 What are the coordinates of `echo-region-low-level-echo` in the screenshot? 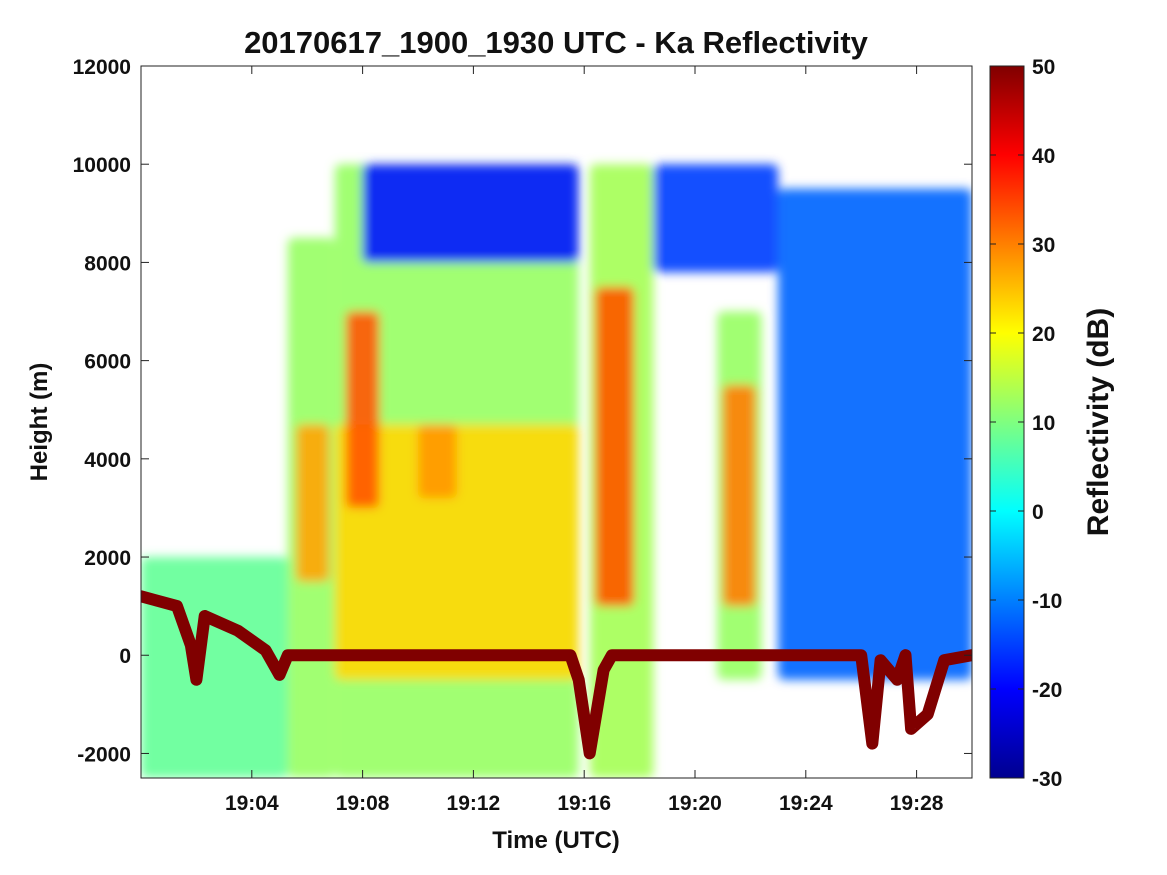 It's located at (214, 667).